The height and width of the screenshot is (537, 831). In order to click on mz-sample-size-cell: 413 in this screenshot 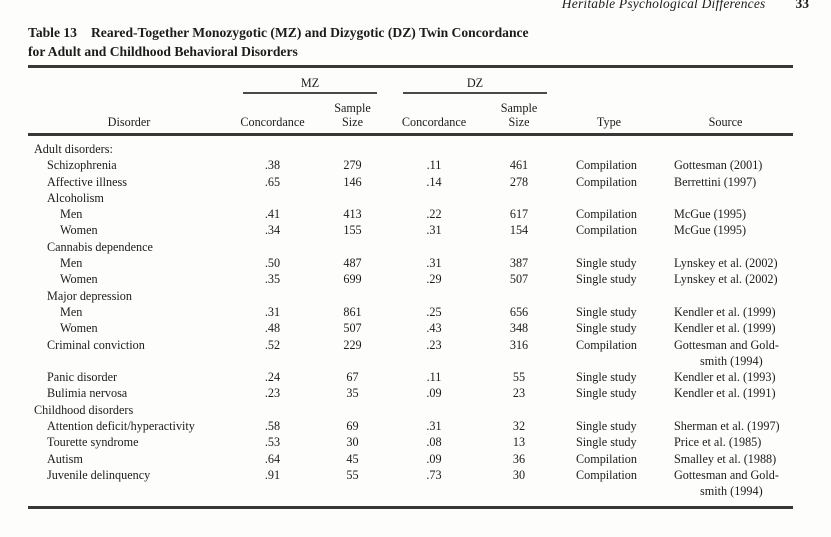, I will do `click(352, 214)`.